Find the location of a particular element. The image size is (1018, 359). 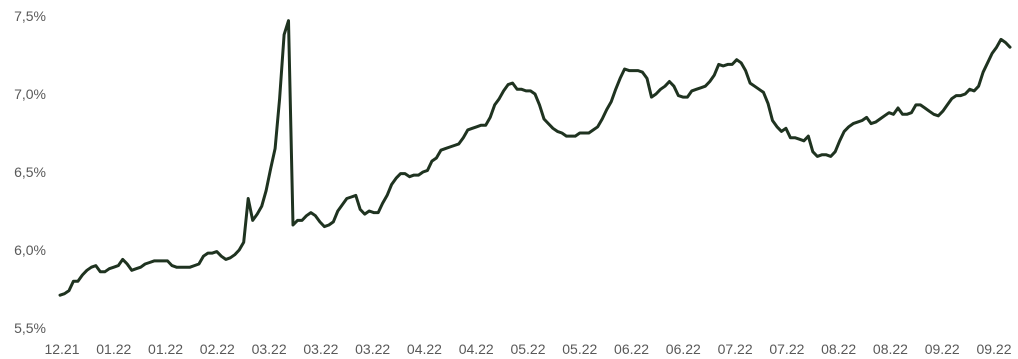

y-axis: 5,5% 6,0% 6,5% 7,0% 7,5% is located at coordinates (30, 172).